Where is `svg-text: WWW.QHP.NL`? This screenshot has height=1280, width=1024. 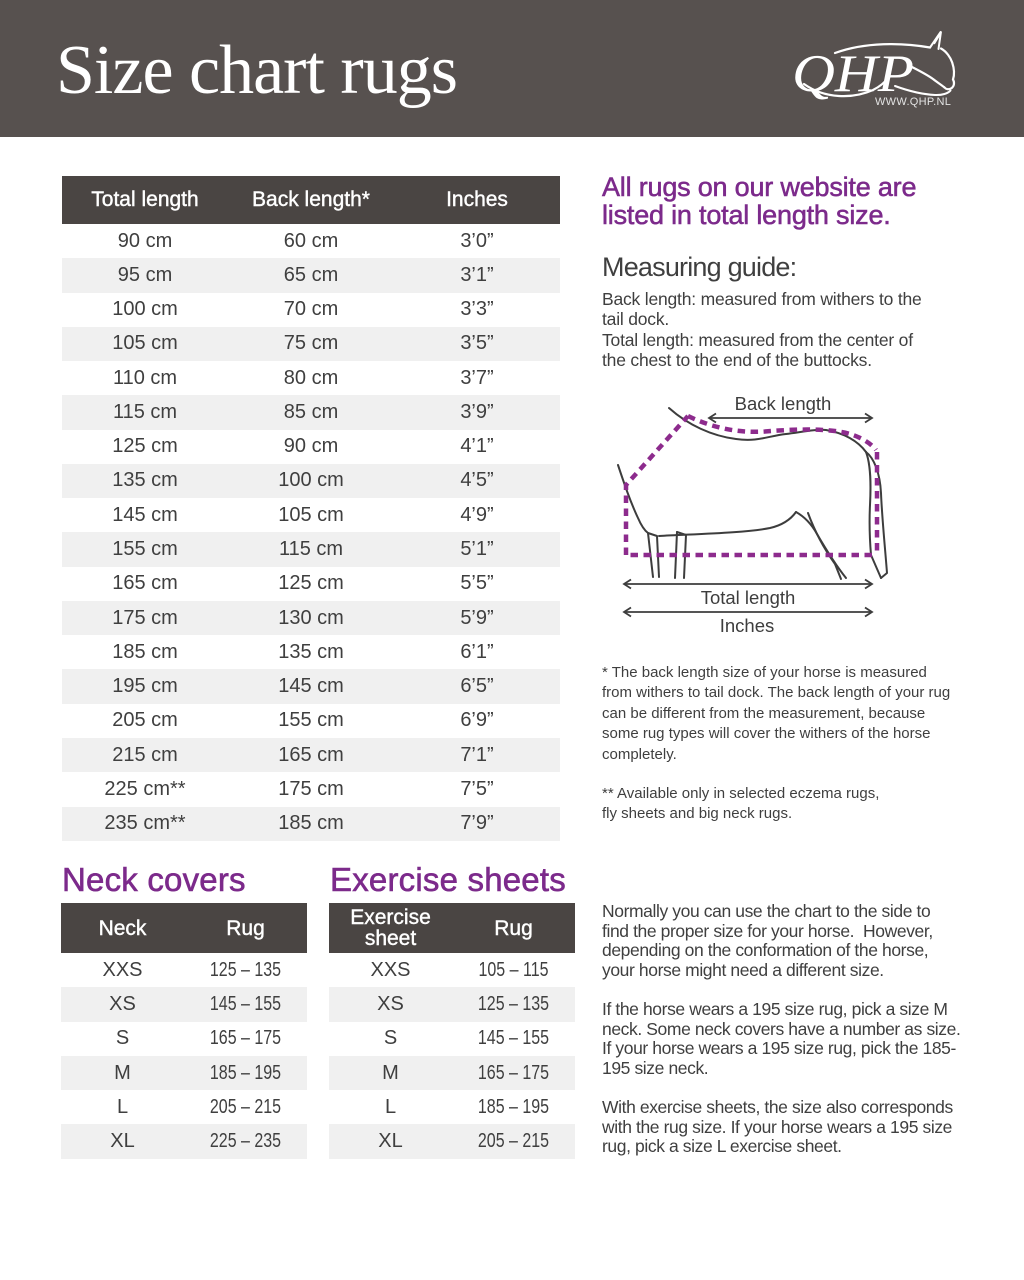 svg-text: WWW.QHP.NL is located at coordinates (913, 102).